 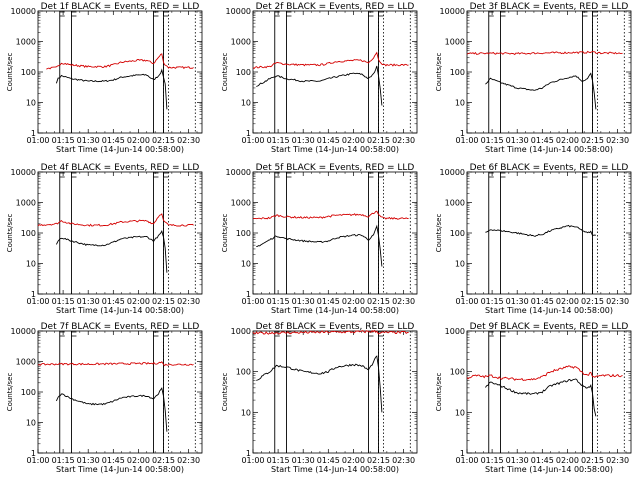 What do you see at coordinates (335, 7) in the screenshot?
I see `chart-title: Det 2f BLACK = Events, RED = LLD` at bounding box center [335, 7].